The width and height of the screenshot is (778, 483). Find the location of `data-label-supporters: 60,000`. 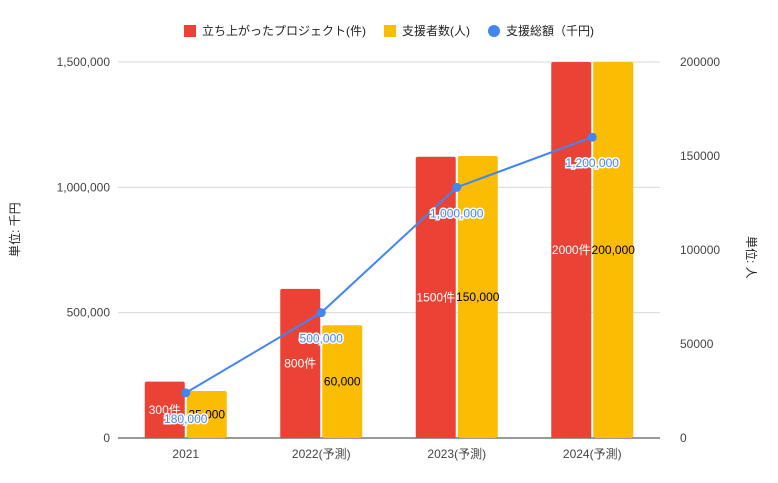

data-label-supporters: 60,000 is located at coordinates (342, 382).